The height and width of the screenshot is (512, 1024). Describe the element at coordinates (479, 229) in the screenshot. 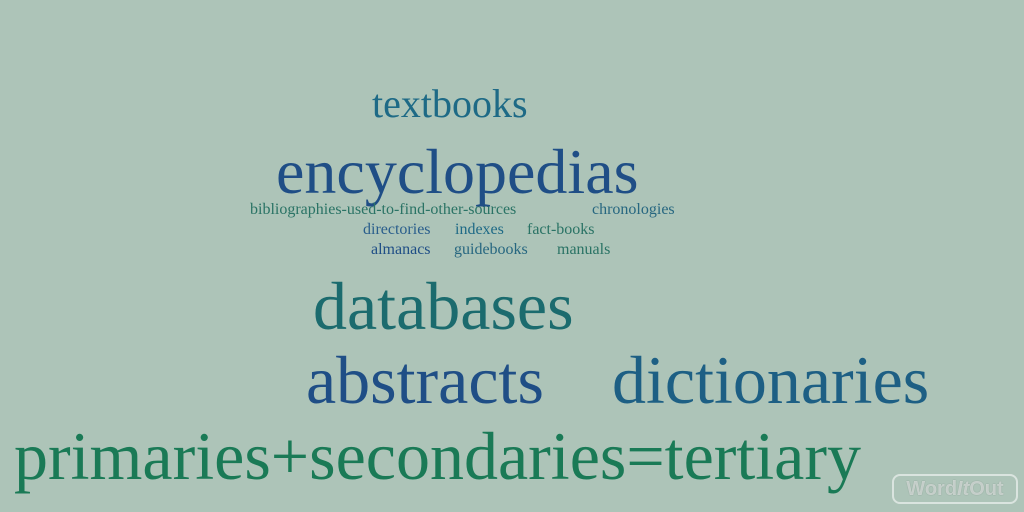

I see `word-indexes: indexes` at that location.